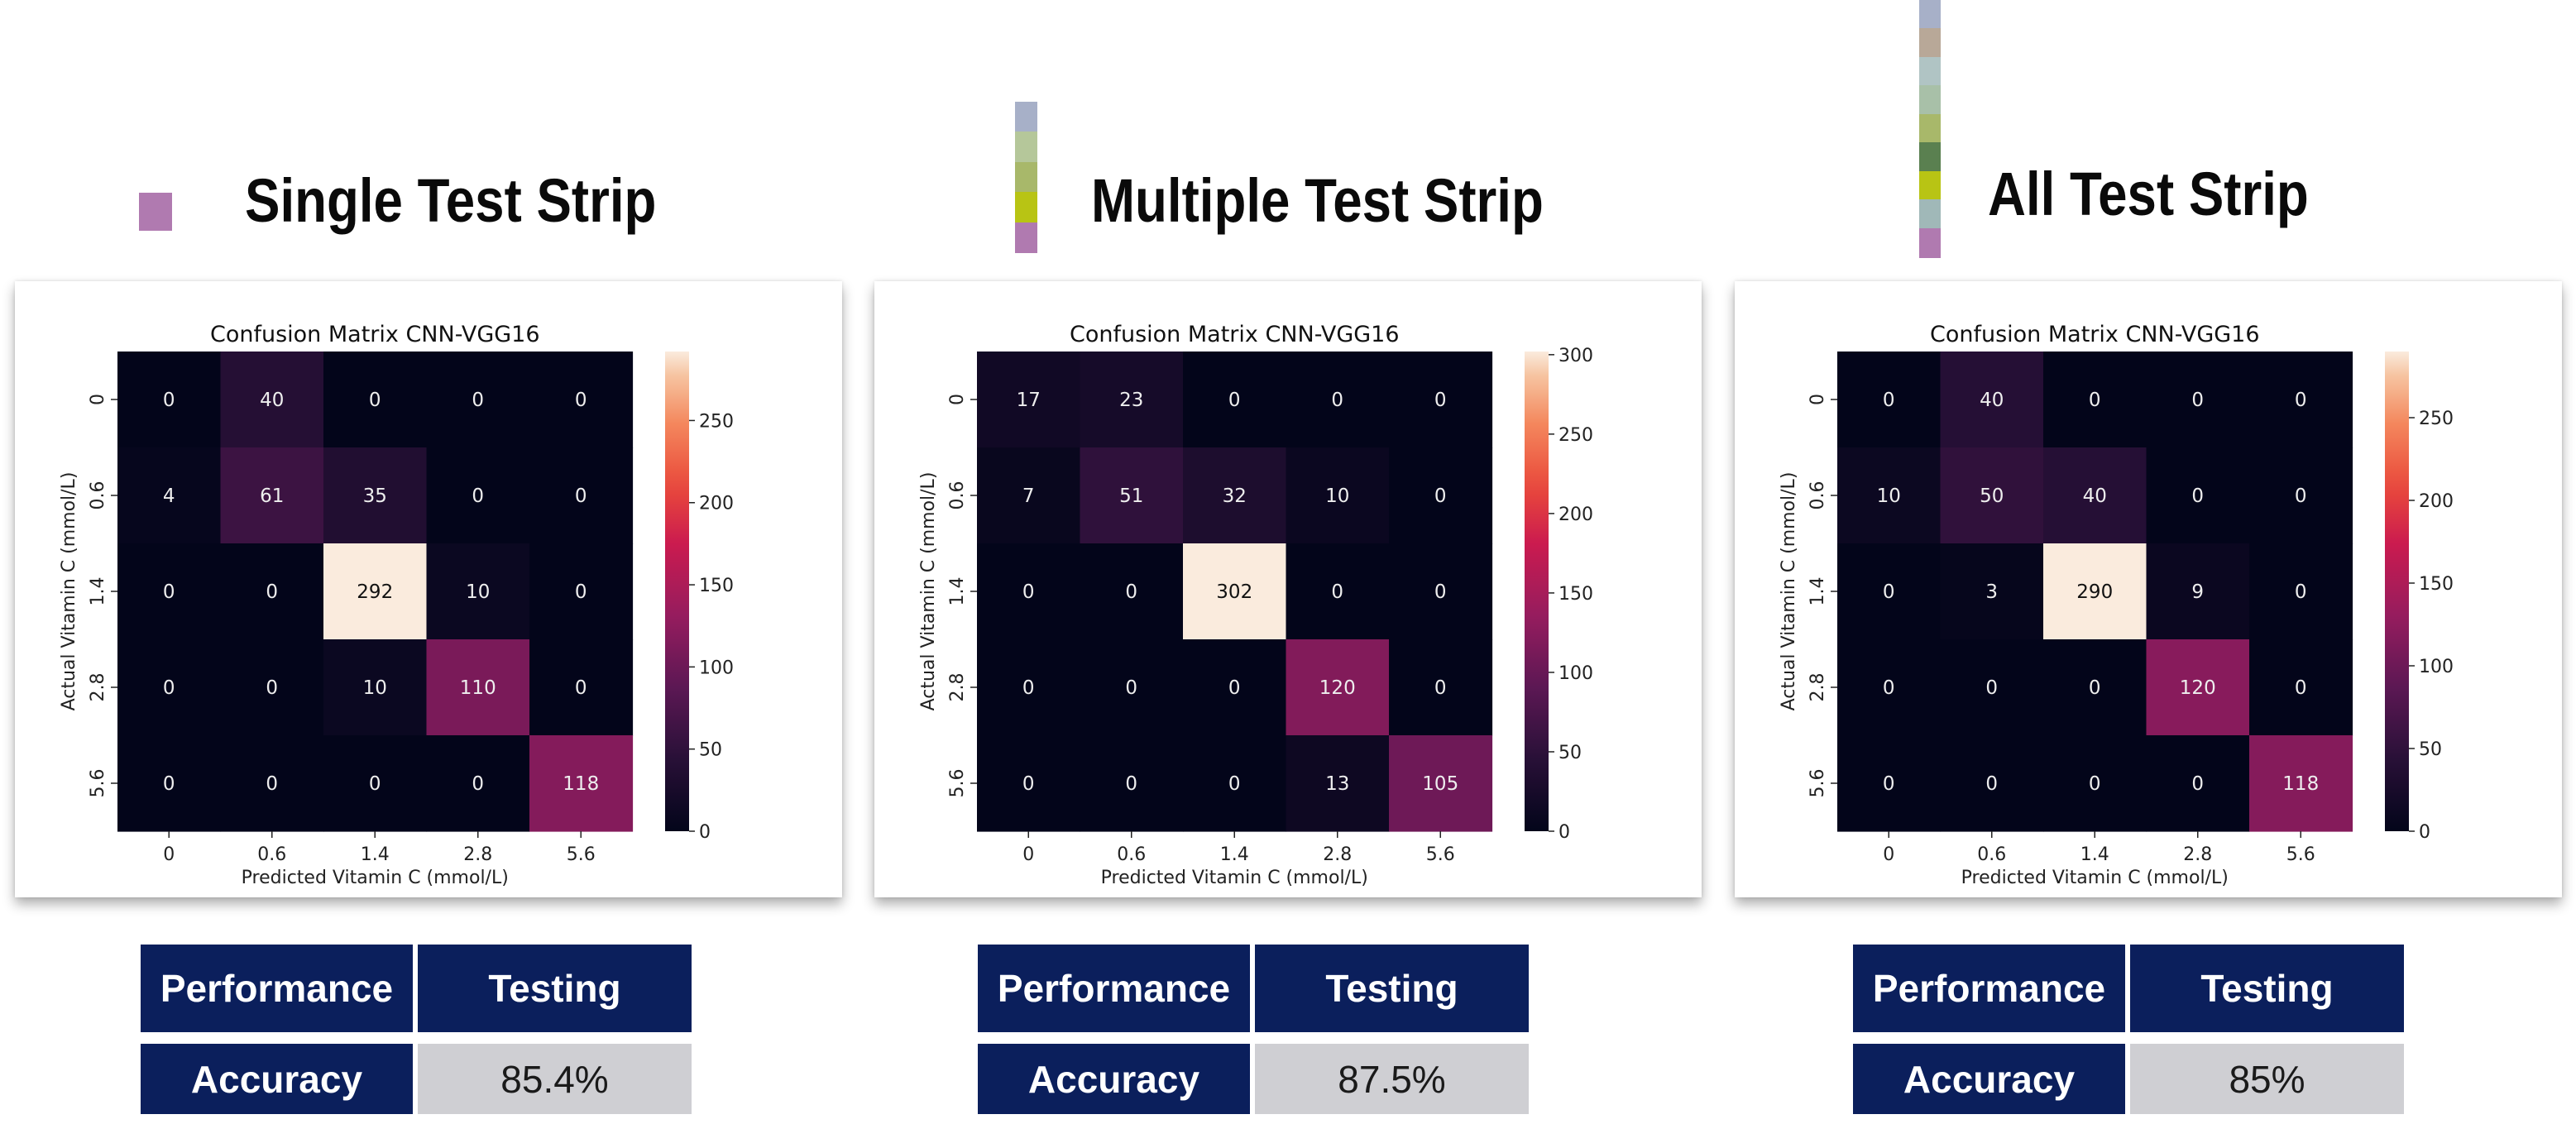 The width and height of the screenshot is (2576, 1124). What do you see at coordinates (271, 854) in the screenshot?
I see `x-tick-label: 0.6` at bounding box center [271, 854].